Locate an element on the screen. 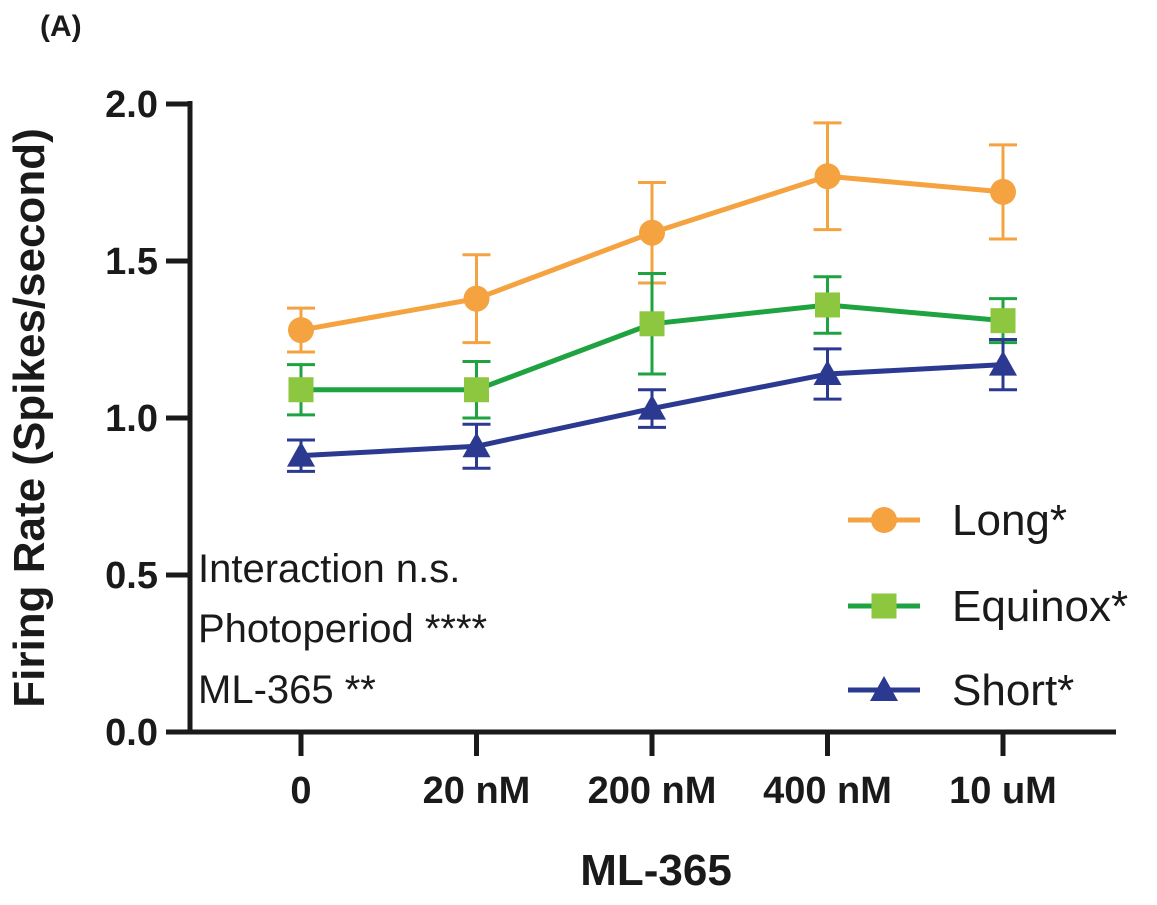 This screenshot has height=905, width=1157. legend: Long* Equinox* Short* is located at coordinates (988, 605).